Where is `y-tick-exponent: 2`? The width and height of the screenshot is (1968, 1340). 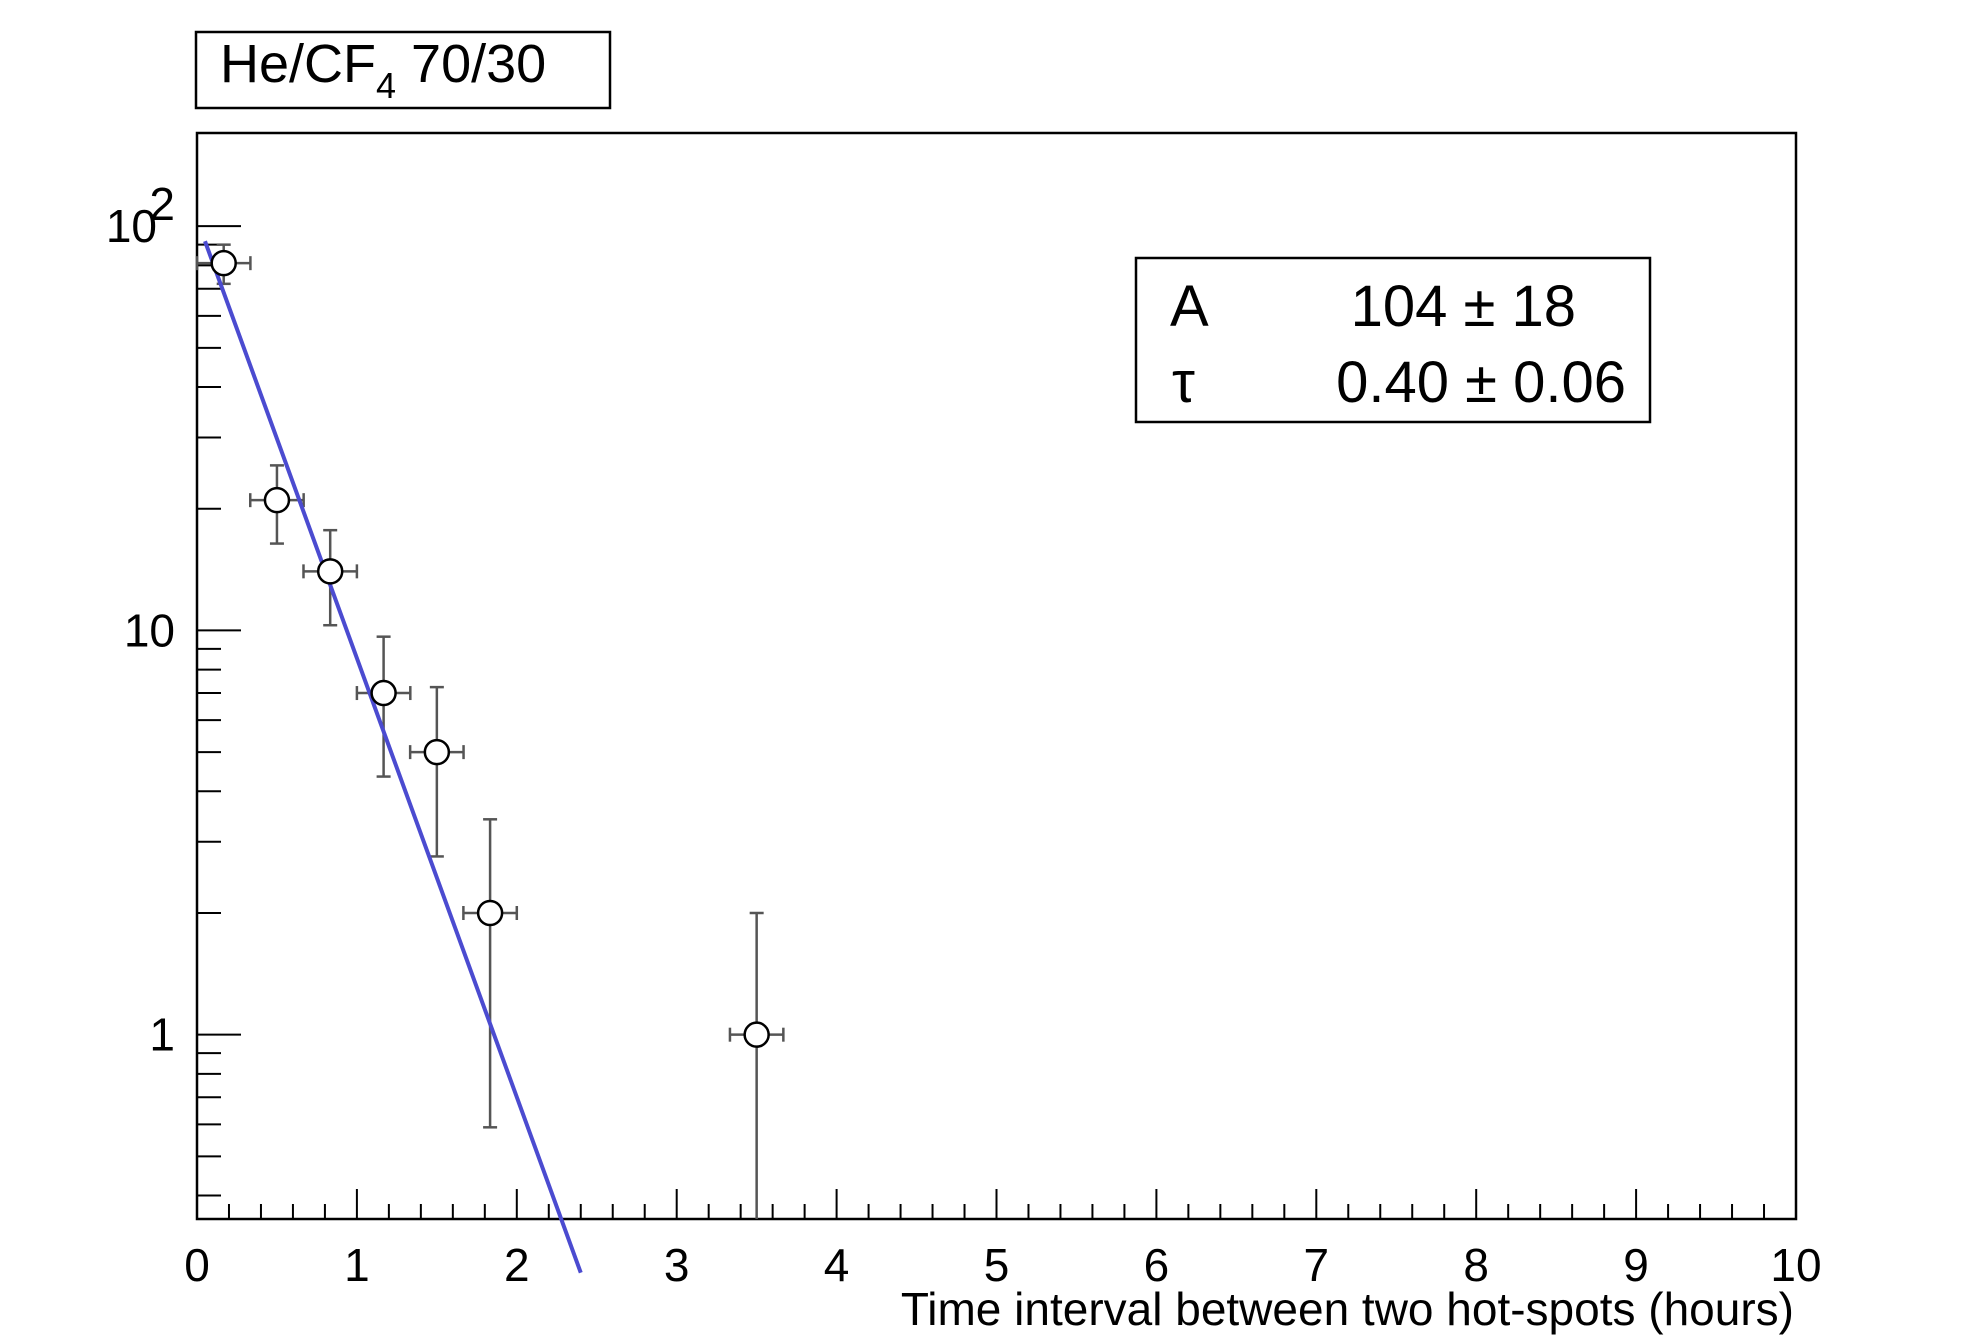
y-tick-exponent: 2 is located at coordinates (162, 204).